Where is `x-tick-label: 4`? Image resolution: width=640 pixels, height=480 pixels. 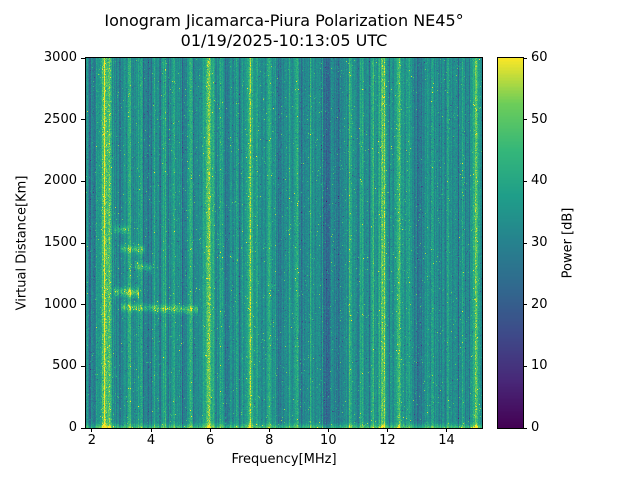
x-tick-label: 4 is located at coordinates (151, 440).